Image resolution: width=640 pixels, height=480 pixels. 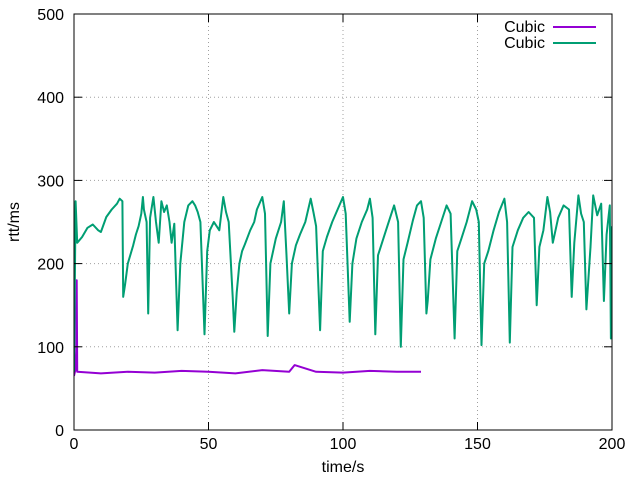 What do you see at coordinates (14, 222) in the screenshot?
I see `y-axis-label: rtt/ms` at bounding box center [14, 222].